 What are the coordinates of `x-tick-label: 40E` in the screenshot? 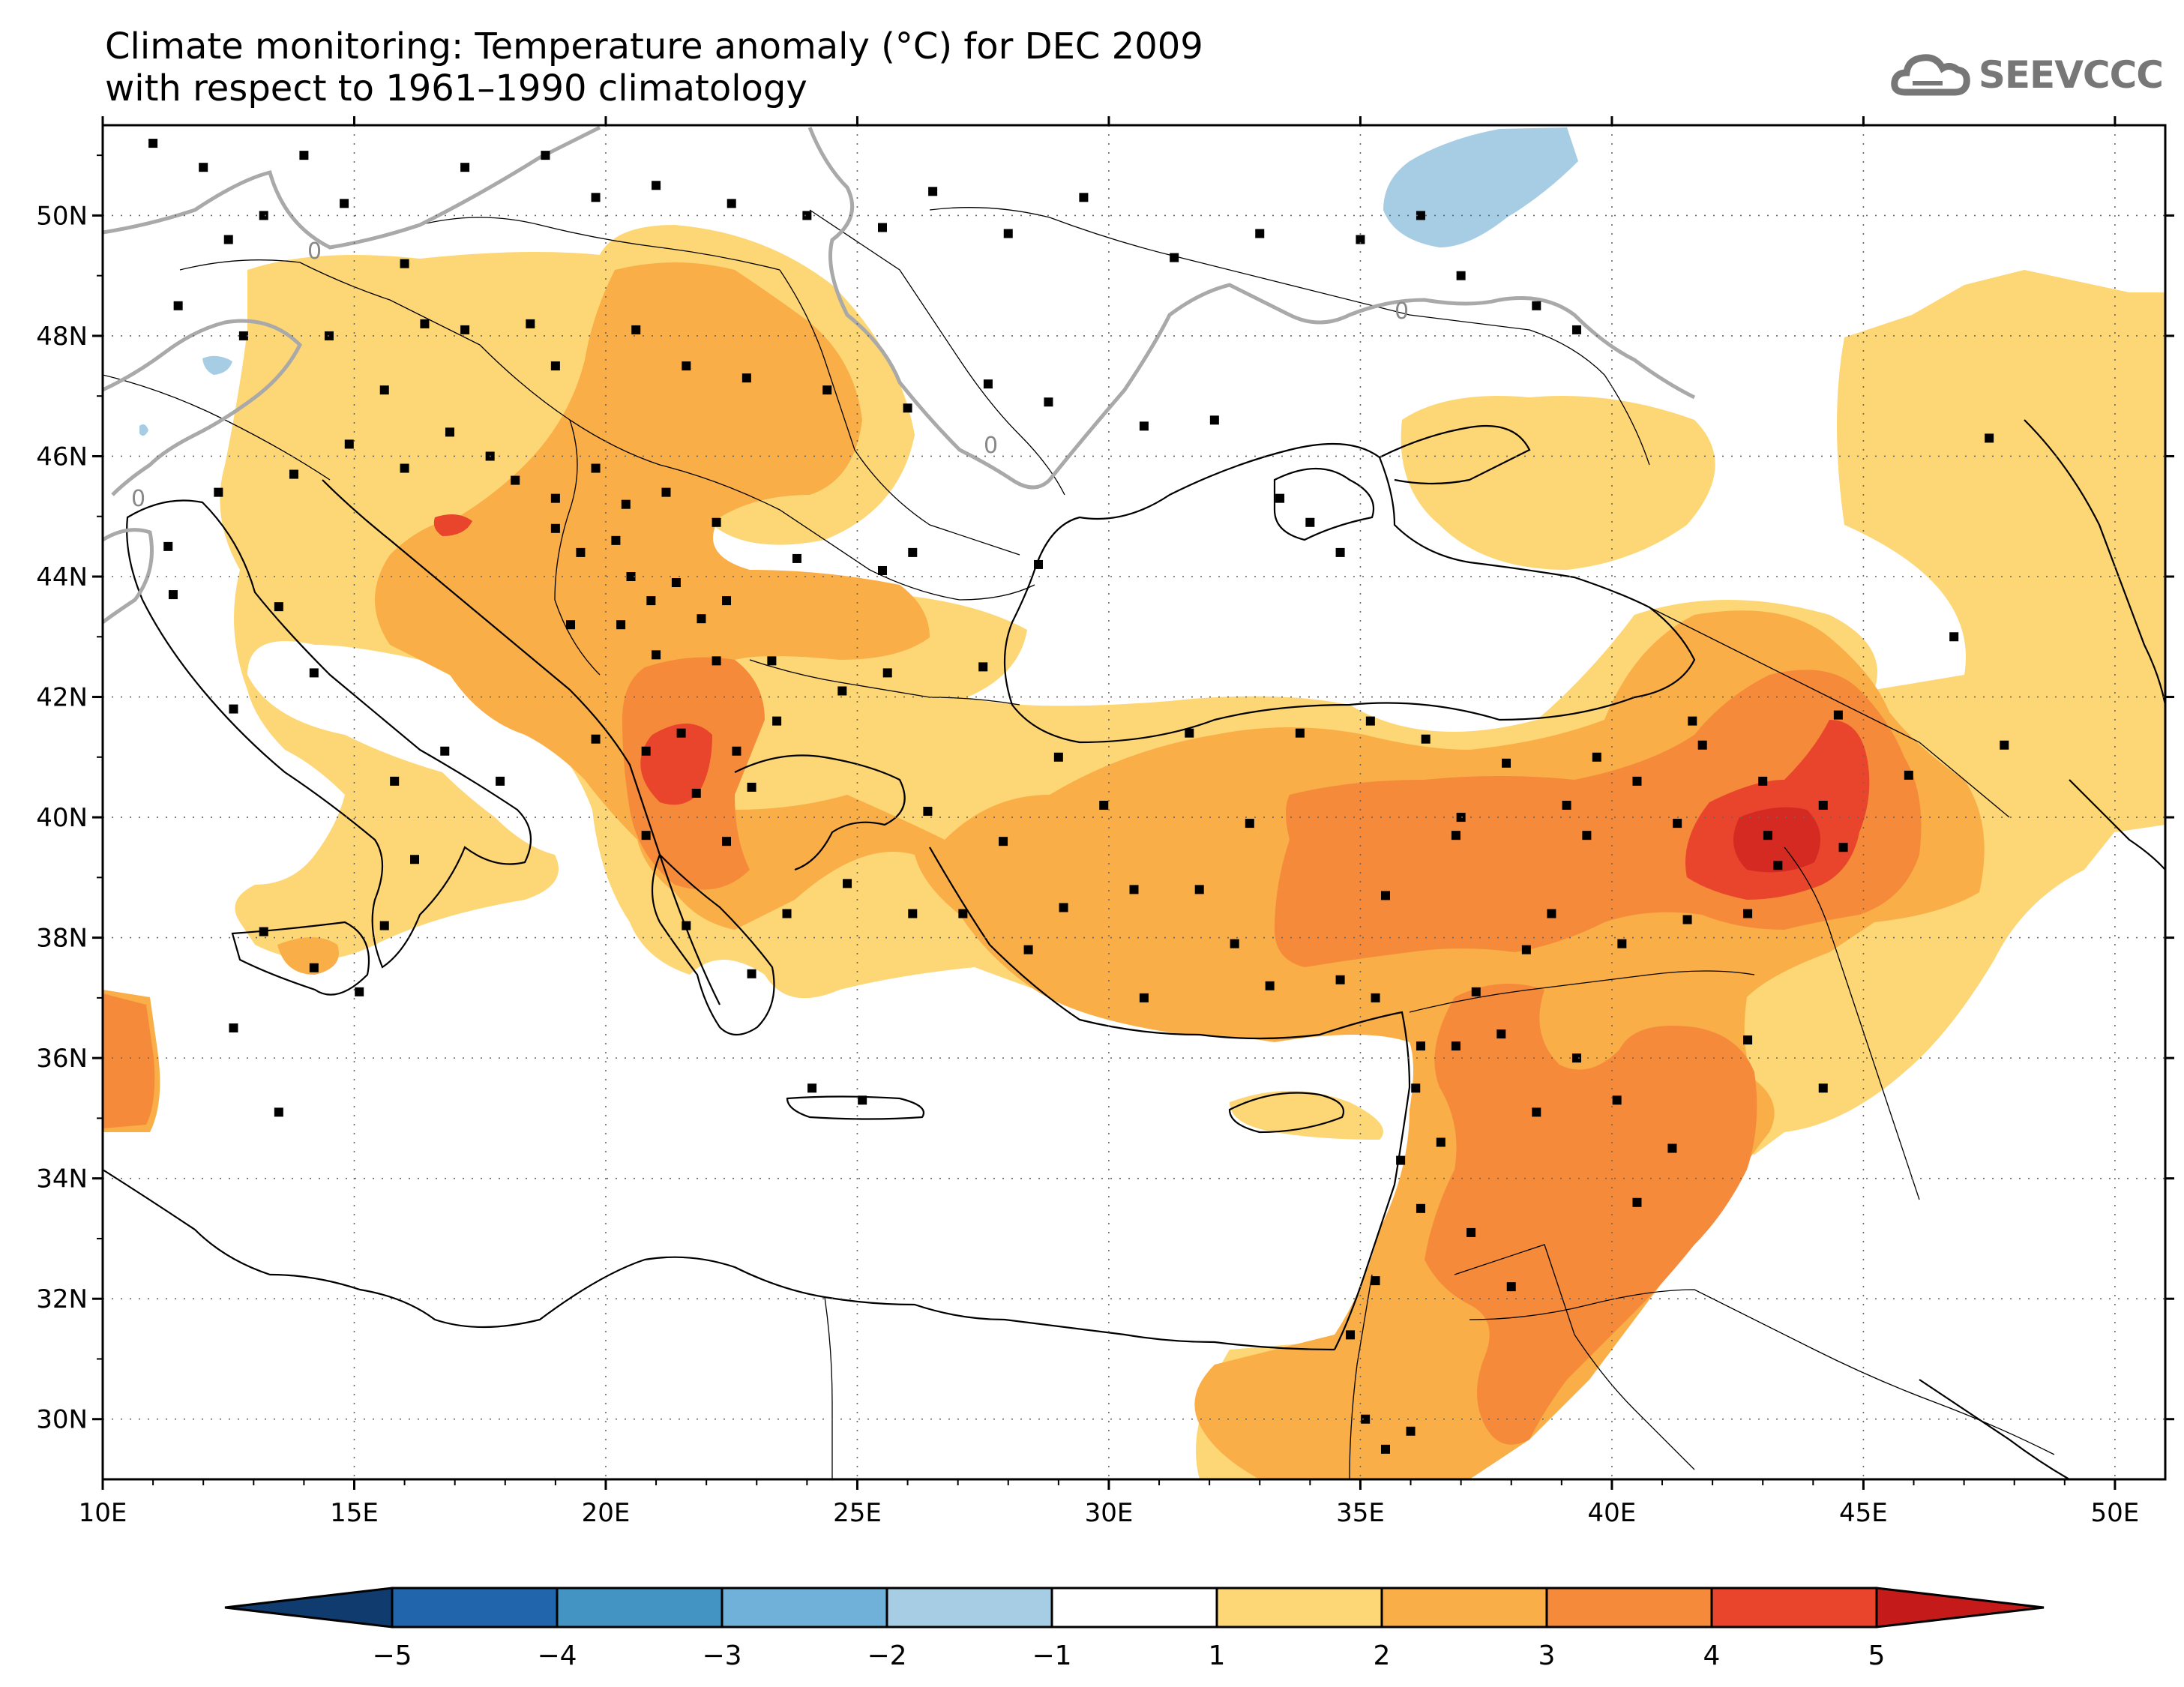 It's located at (1612, 1513).